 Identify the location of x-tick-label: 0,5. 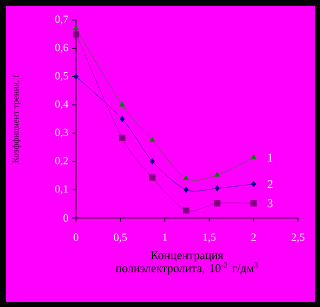
(120, 238).